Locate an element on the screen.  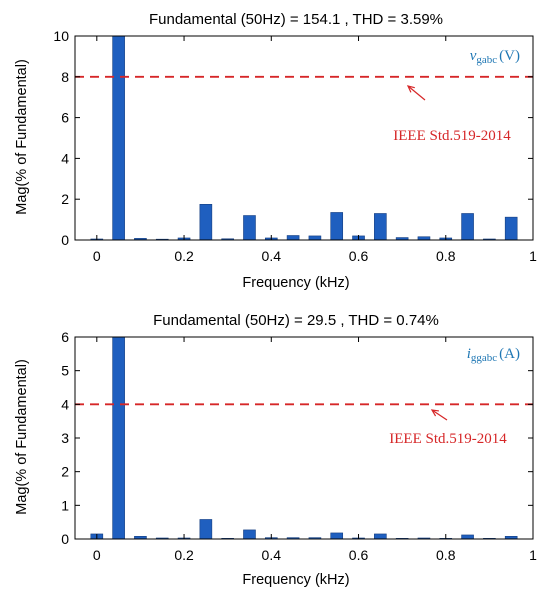
y-tick-label: 8 is located at coordinates (65, 77).